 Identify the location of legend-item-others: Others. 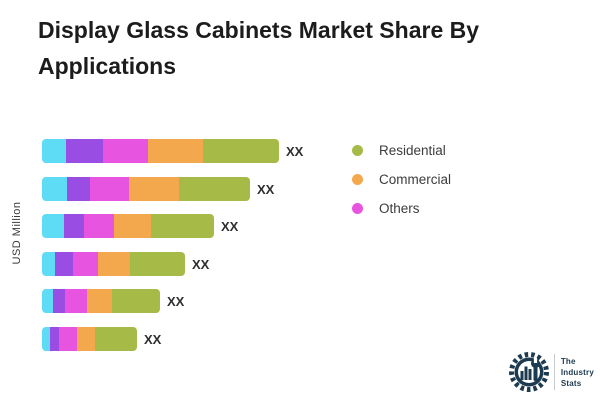
(401, 208).